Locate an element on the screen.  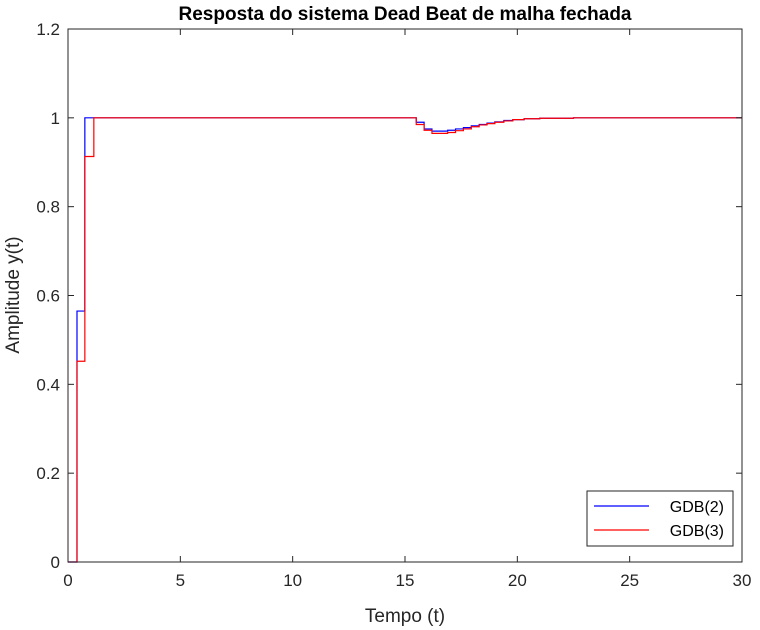
x-tick-label: 15 is located at coordinates (405, 580).